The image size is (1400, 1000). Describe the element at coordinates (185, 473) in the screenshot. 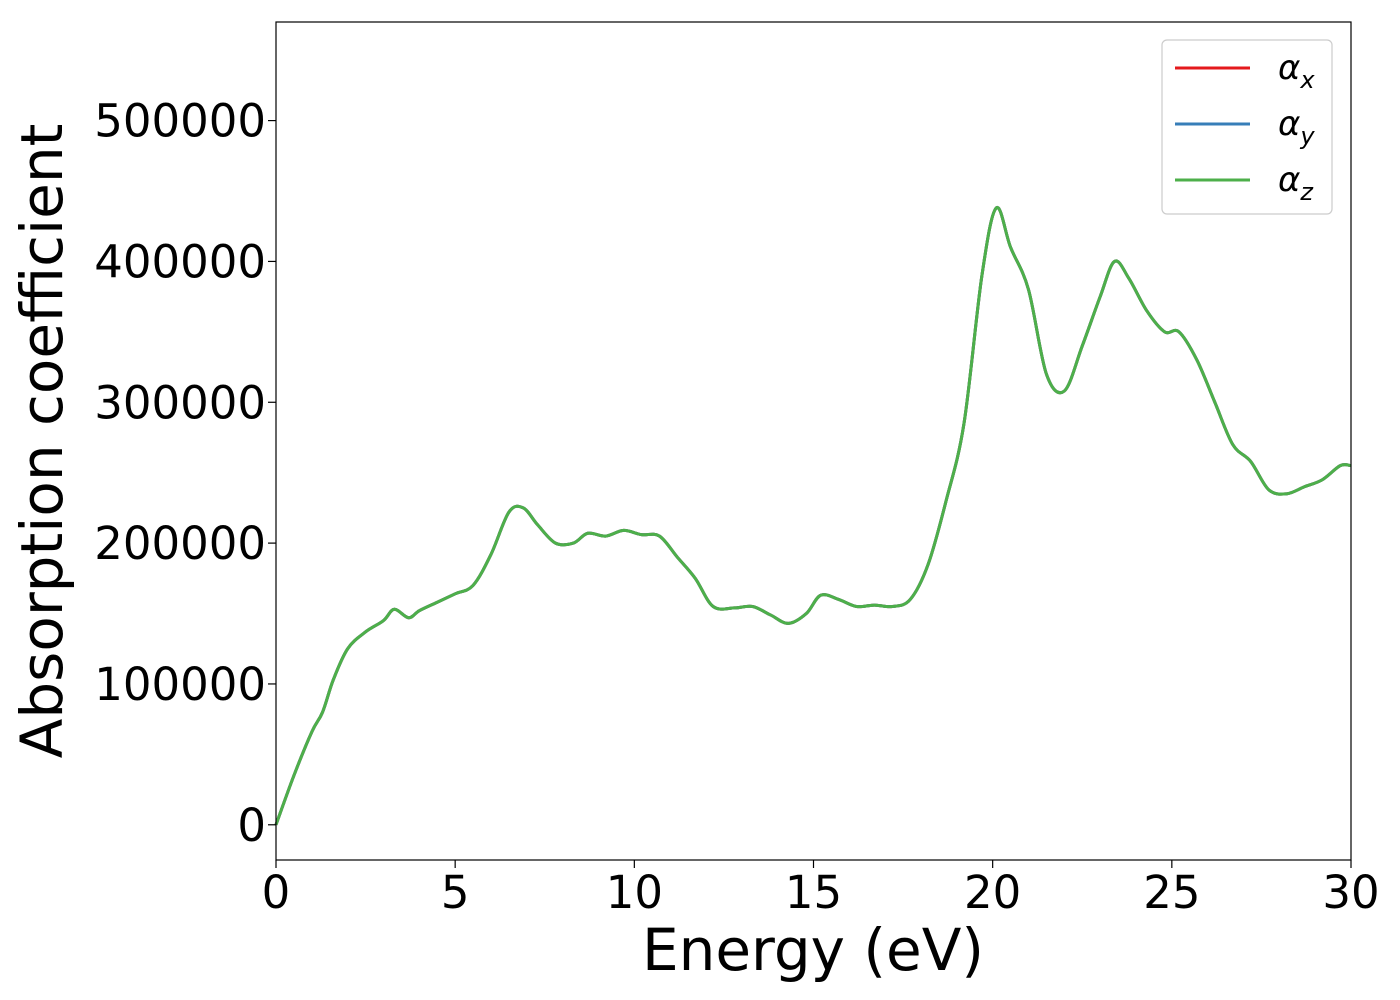

I see `y-axis-ticks: 0 100000 200000 300000 400000 500000` at that location.